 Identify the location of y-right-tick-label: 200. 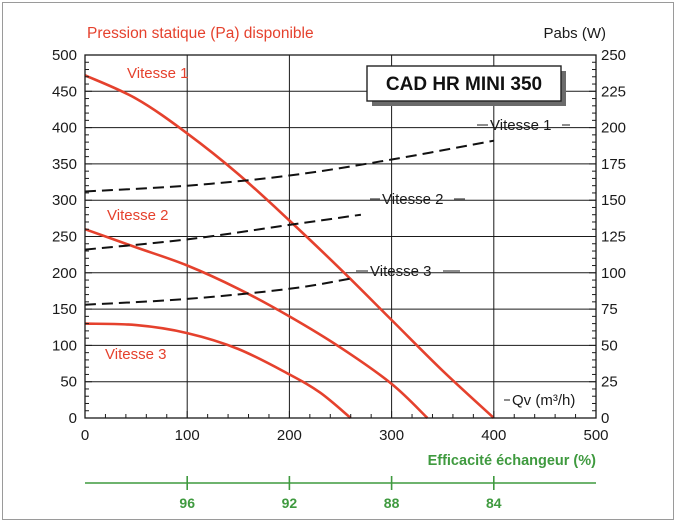
(613, 128).